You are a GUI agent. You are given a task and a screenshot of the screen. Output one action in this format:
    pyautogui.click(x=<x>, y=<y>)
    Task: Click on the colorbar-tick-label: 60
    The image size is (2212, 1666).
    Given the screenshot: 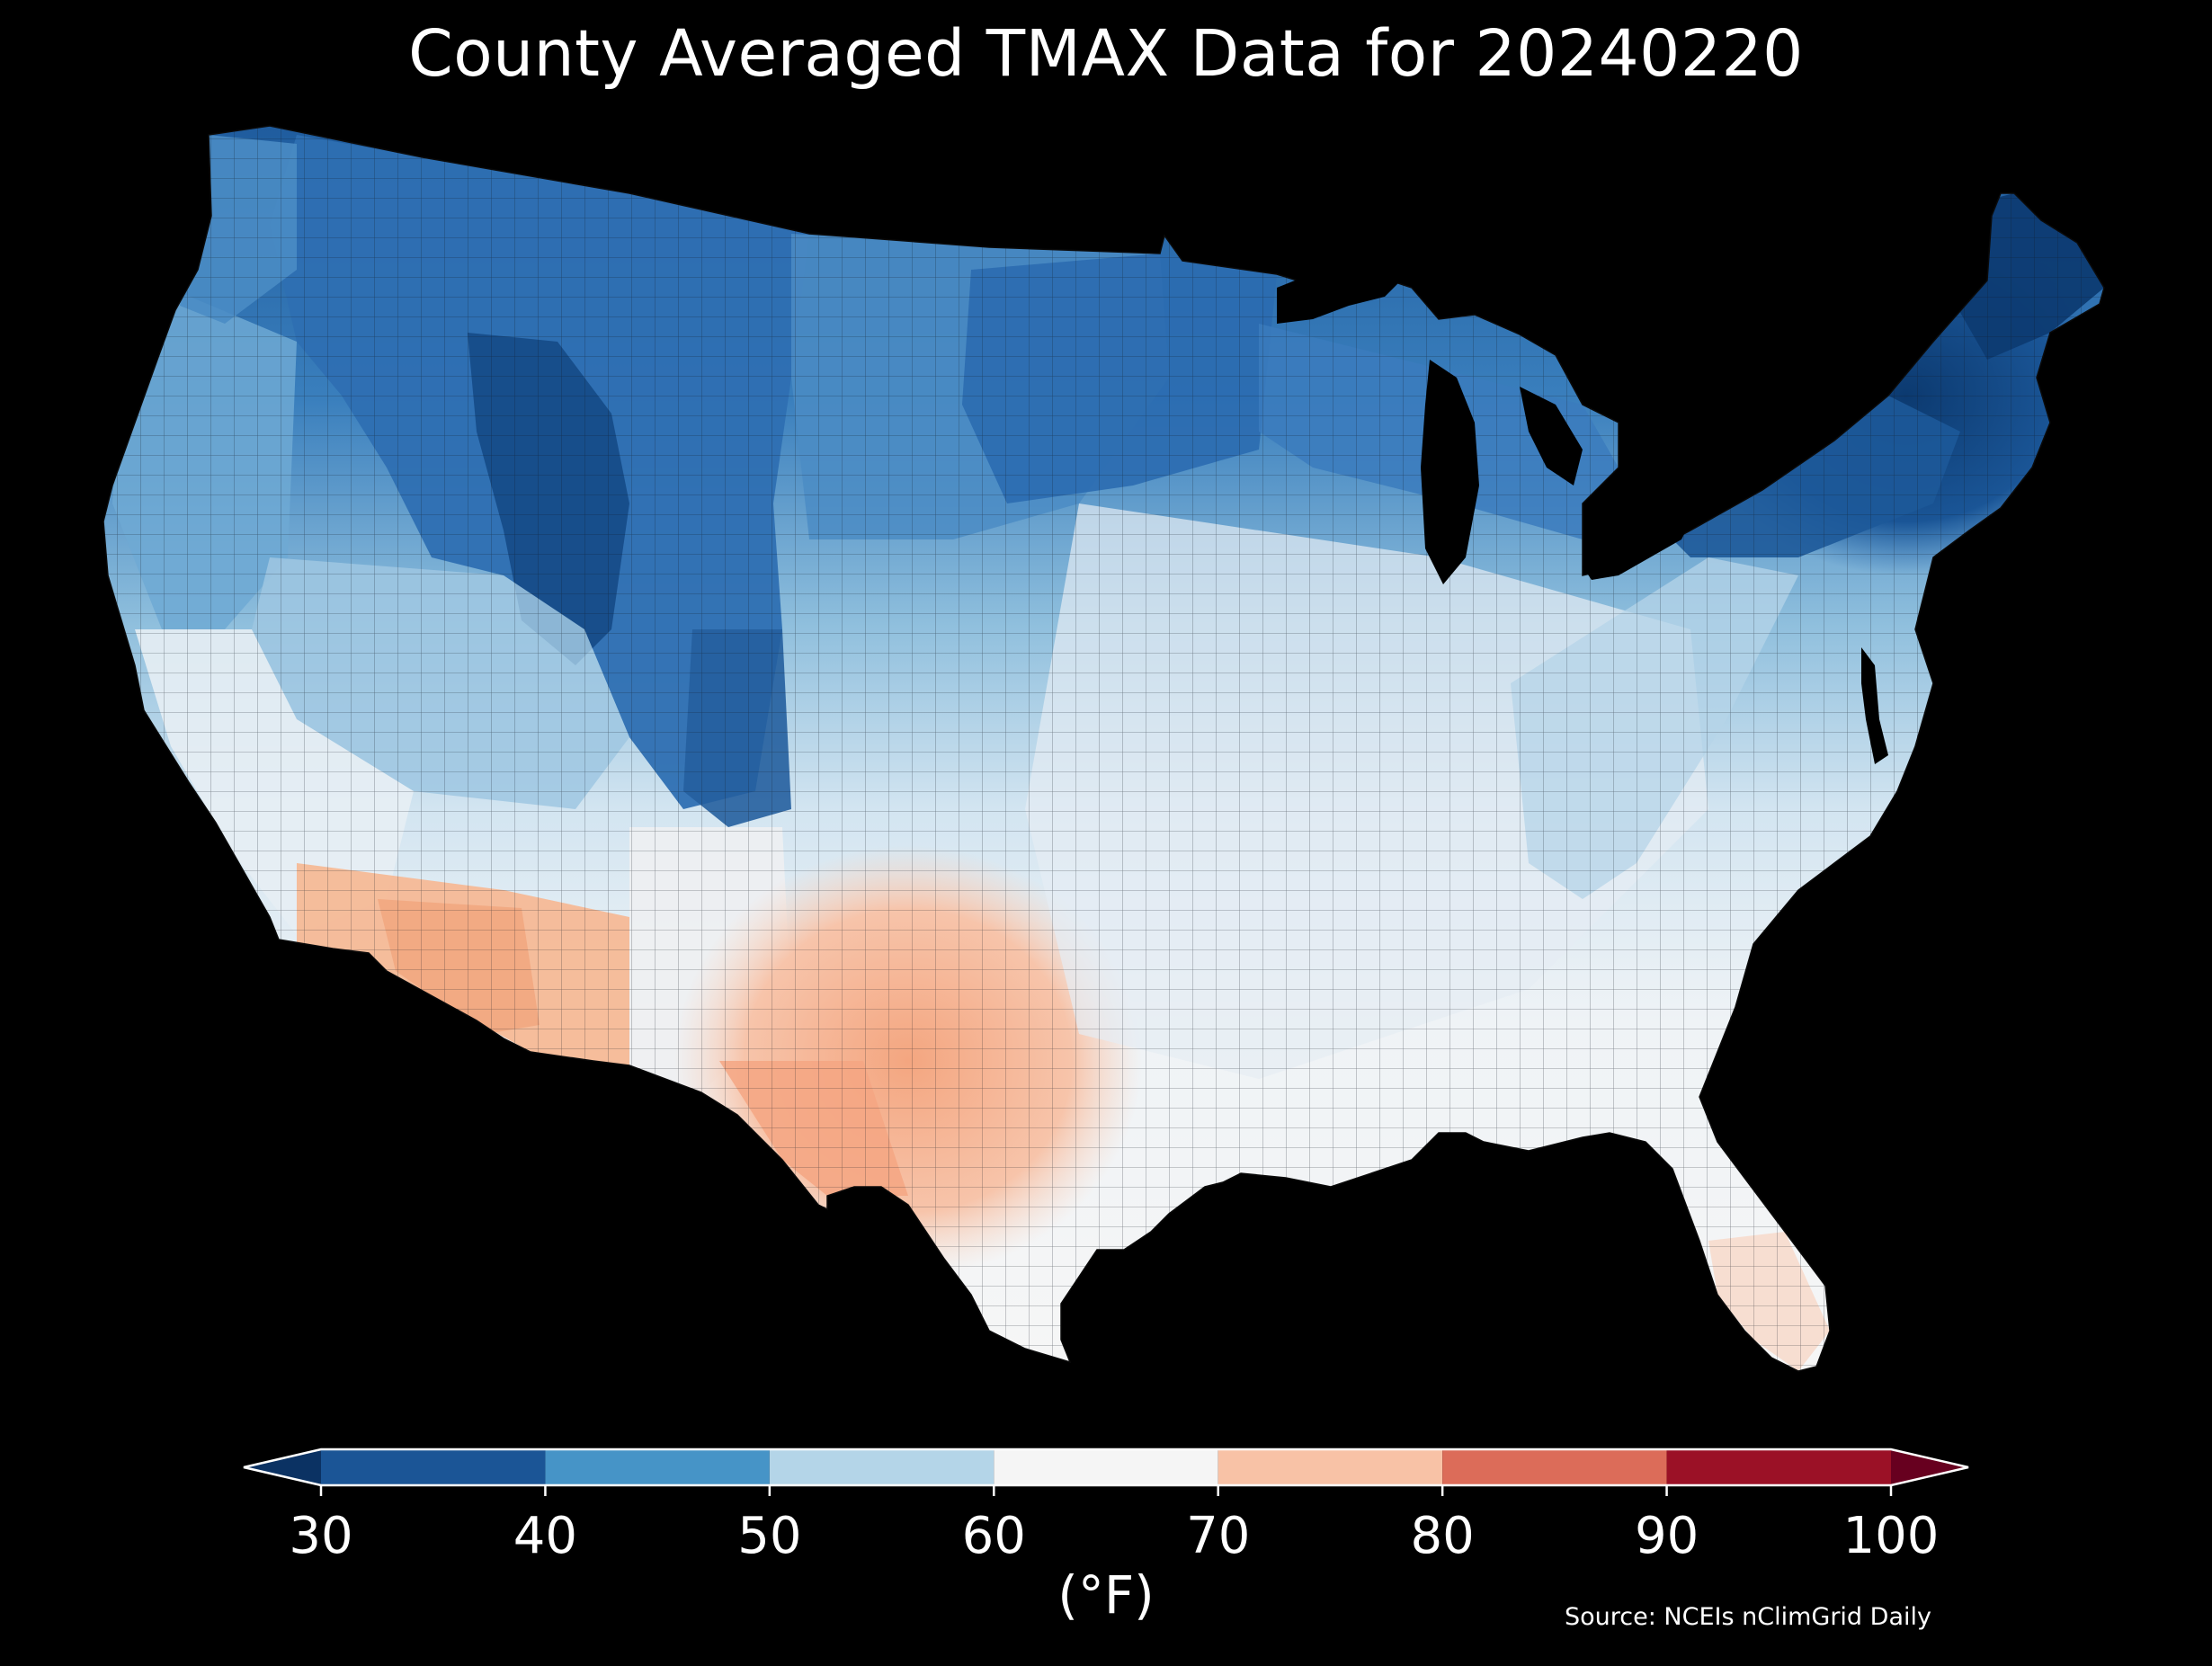 What is the action you would take?
    pyautogui.click(x=994, y=1536)
    